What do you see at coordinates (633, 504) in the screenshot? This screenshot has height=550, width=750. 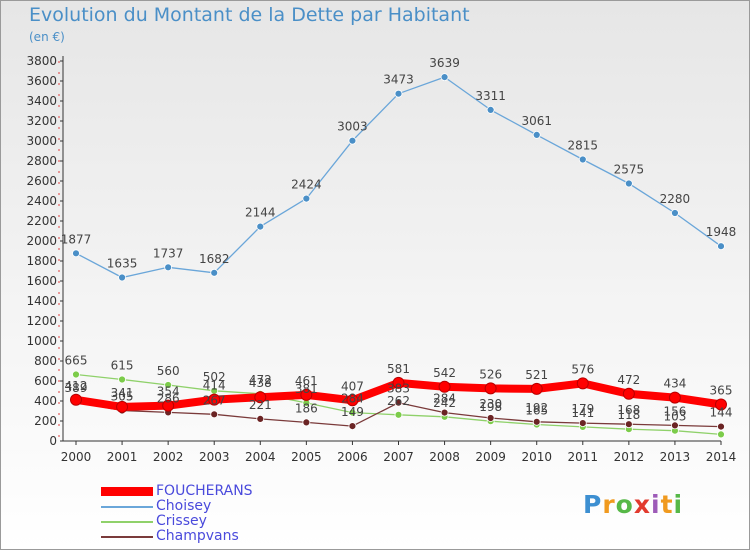 I see `proxiti-logo: Proxiti` at bounding box center [633, 504].